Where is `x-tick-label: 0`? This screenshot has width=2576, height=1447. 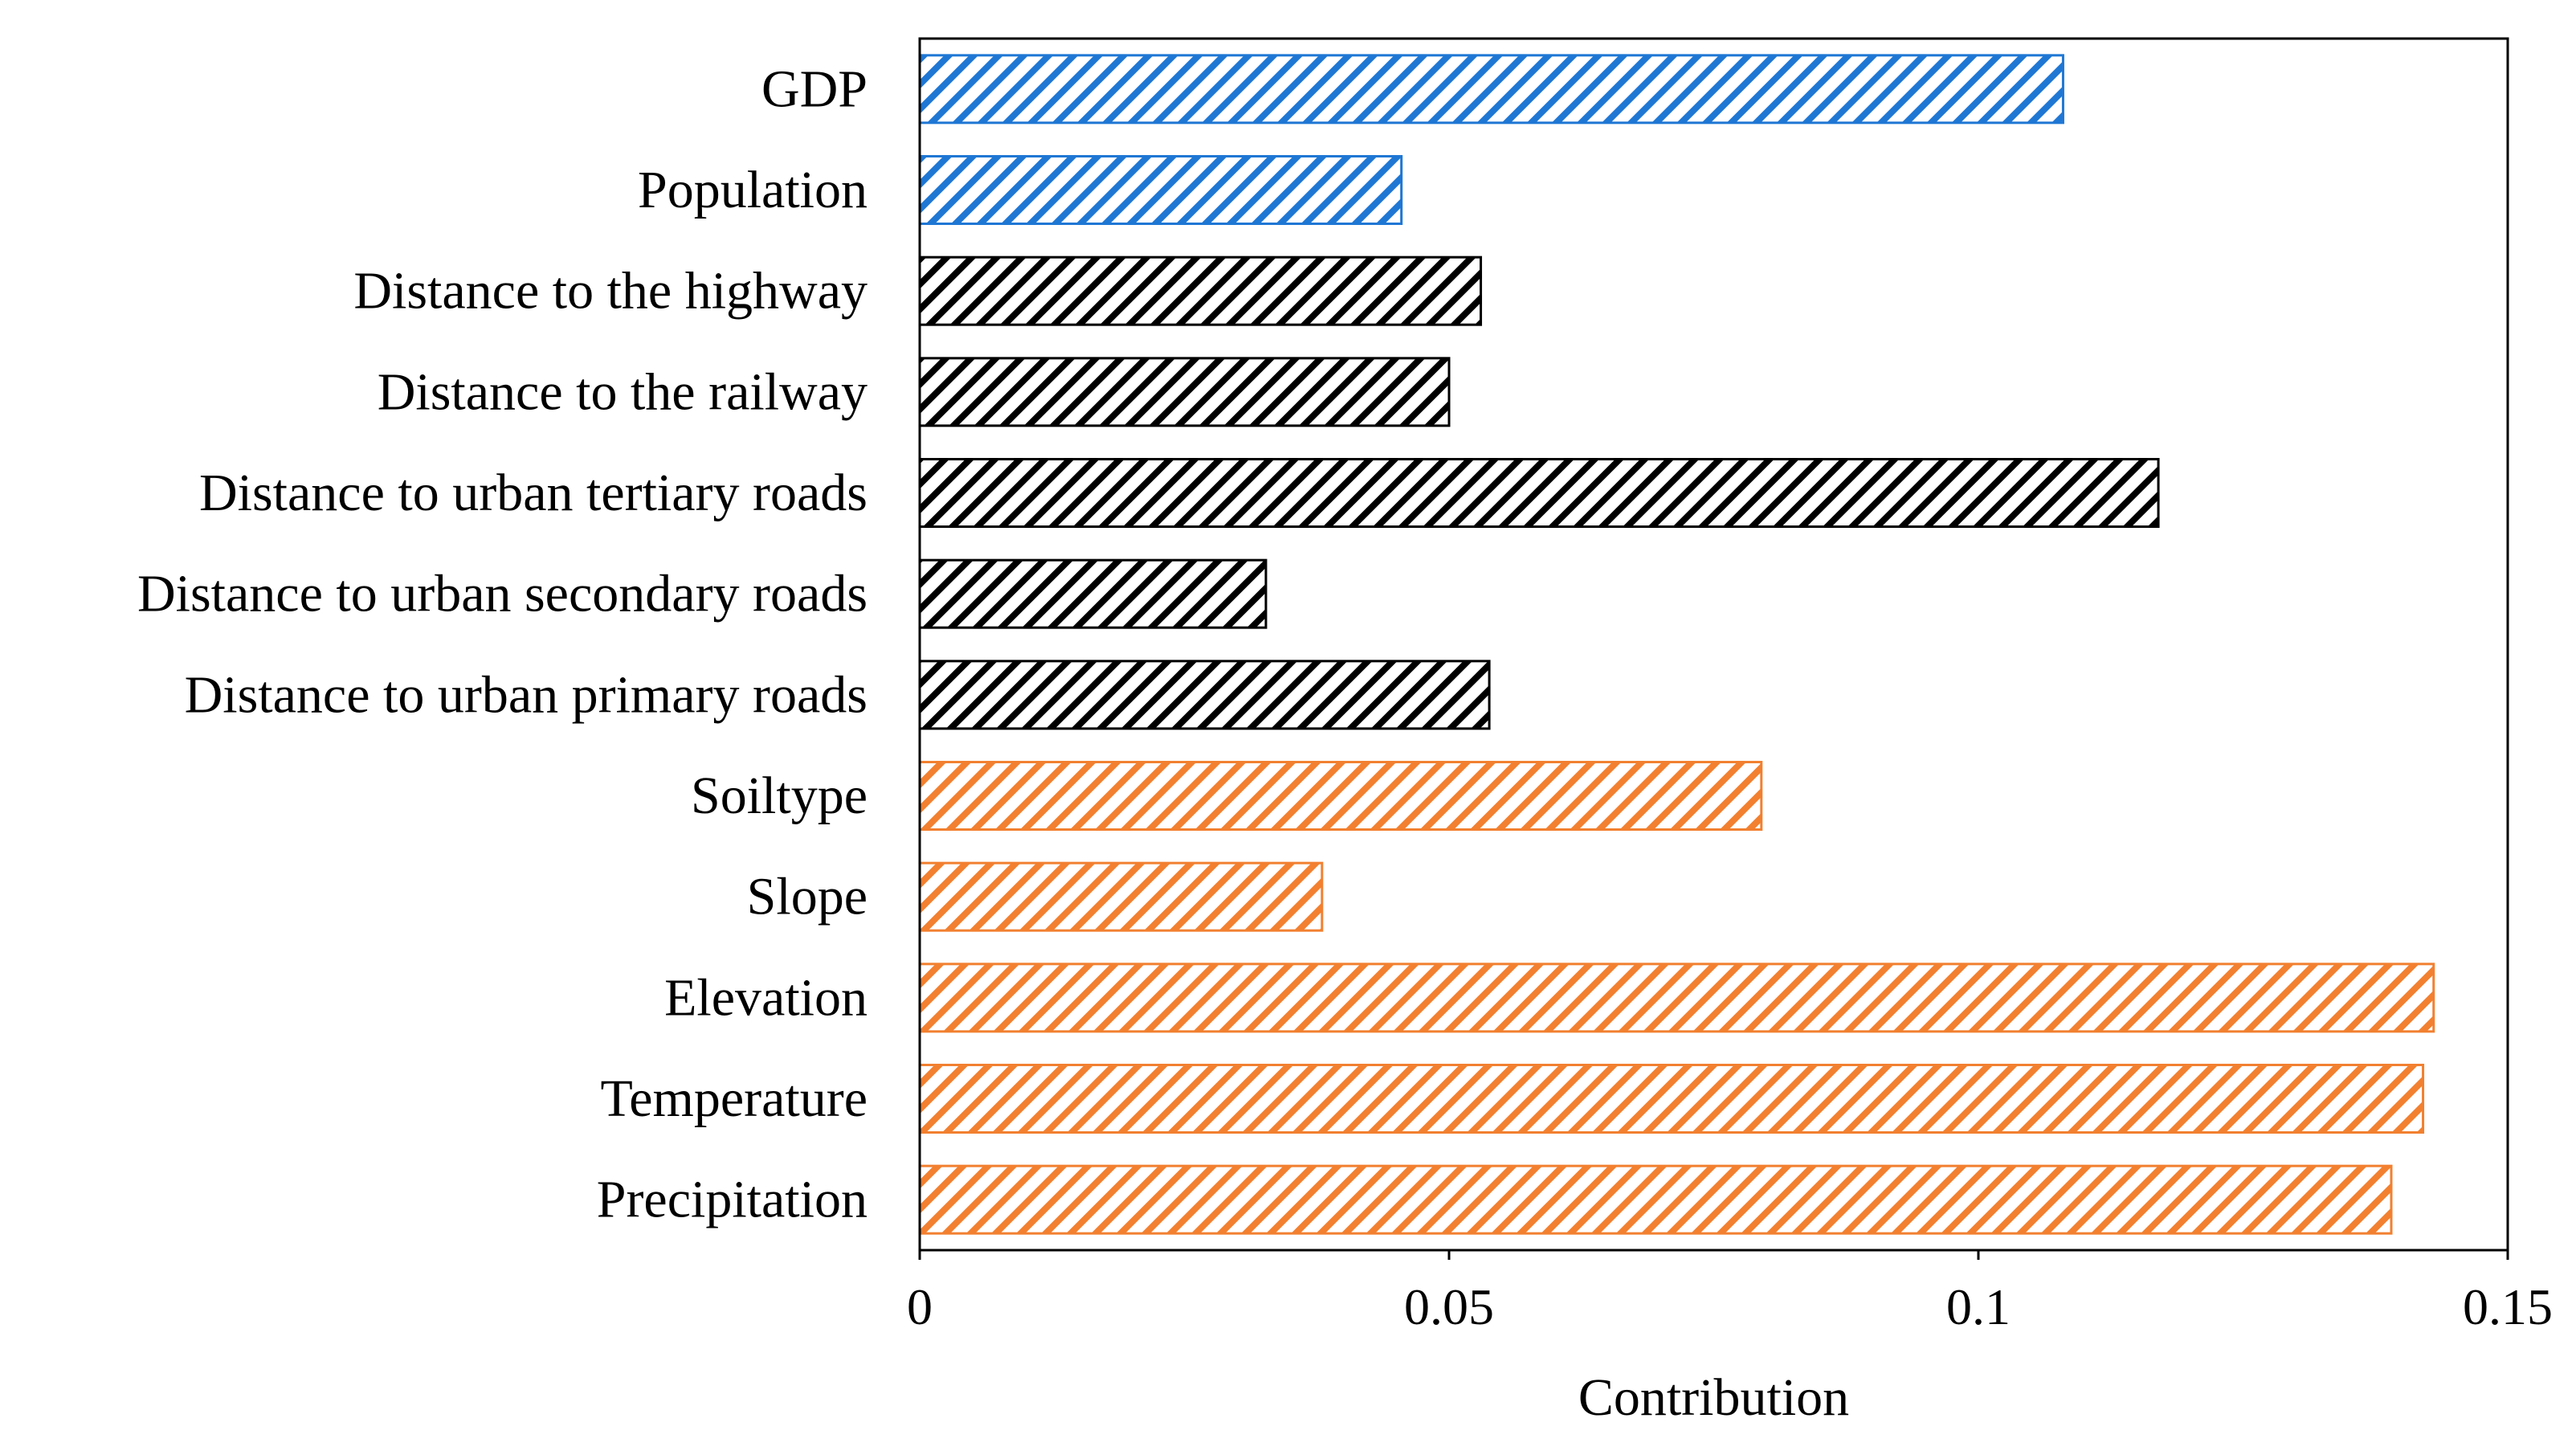
x-tick-label: 0 is located at coordinates (920, 1306).